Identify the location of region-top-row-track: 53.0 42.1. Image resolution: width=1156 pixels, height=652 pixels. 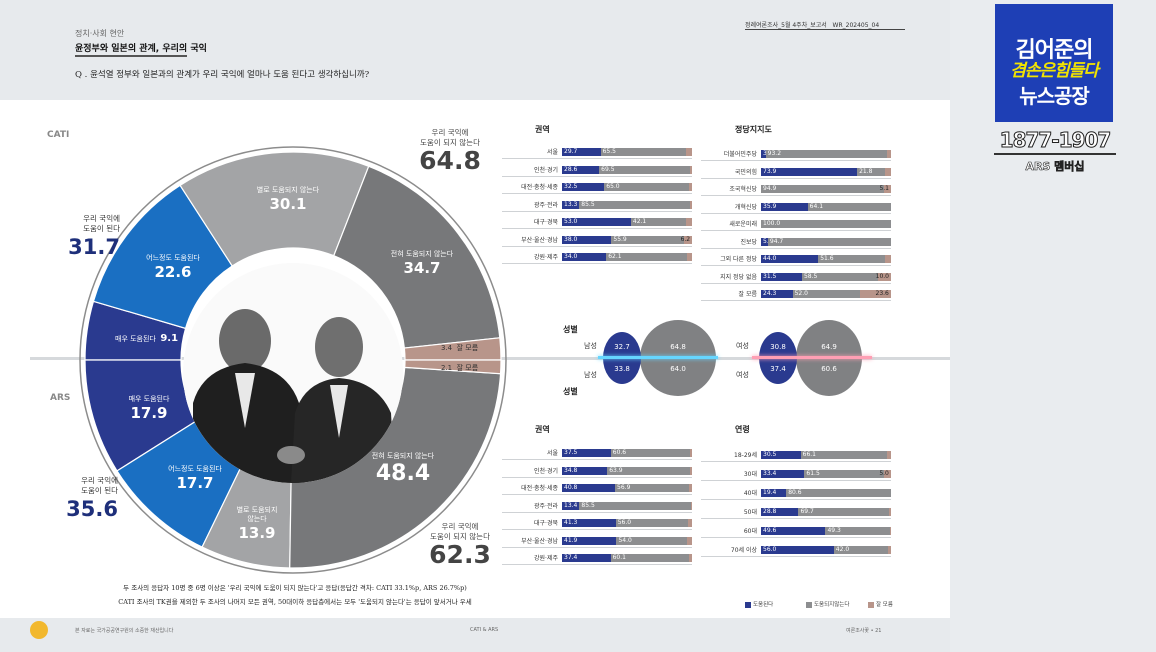
(627, 222).